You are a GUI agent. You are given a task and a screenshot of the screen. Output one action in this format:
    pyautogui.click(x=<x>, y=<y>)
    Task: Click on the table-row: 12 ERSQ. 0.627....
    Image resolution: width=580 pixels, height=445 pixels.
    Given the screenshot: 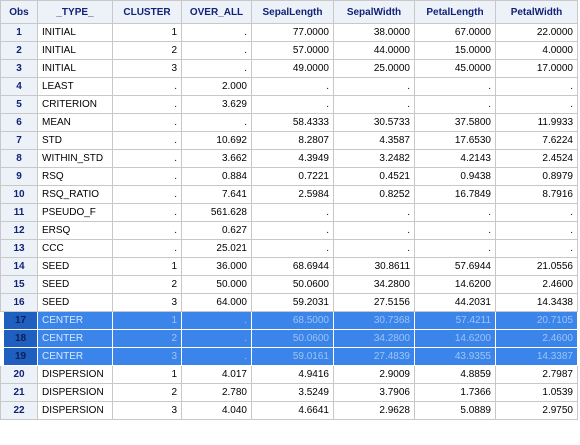 What is the action you would take?
    pyautogui.click(x=289, y=231)
    